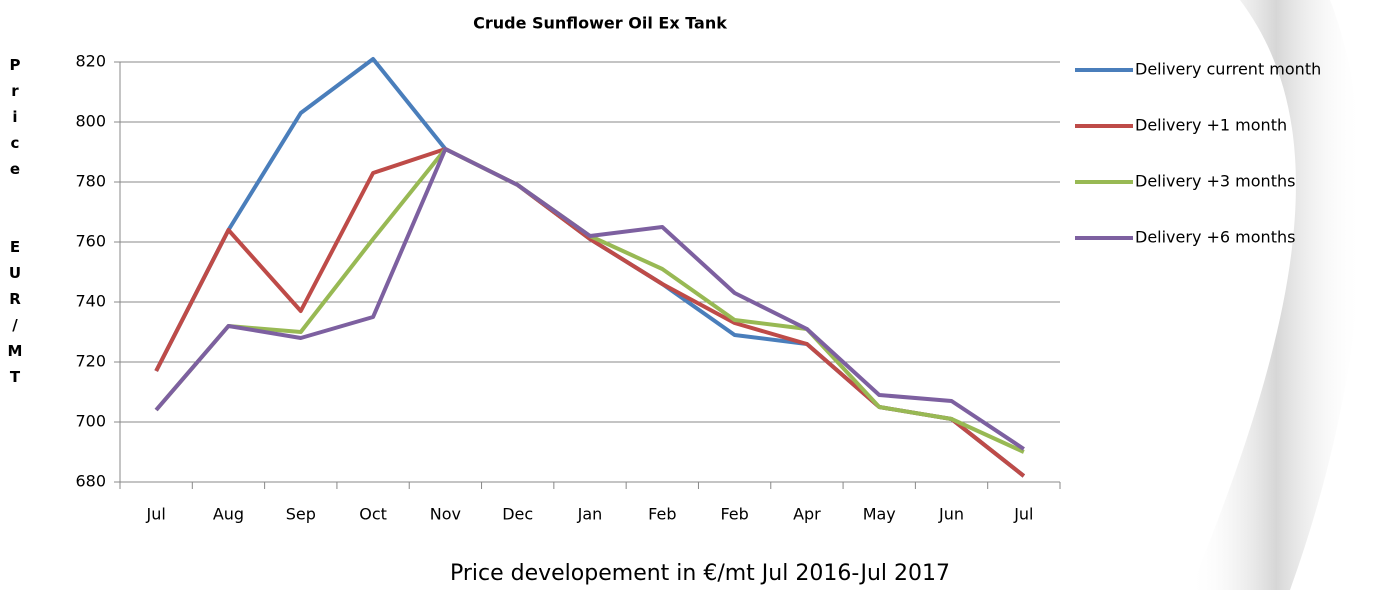 This screenshot has width=1377, height=590. I want to click on legend-label: Delivery +3 months, so click(1215, 181).